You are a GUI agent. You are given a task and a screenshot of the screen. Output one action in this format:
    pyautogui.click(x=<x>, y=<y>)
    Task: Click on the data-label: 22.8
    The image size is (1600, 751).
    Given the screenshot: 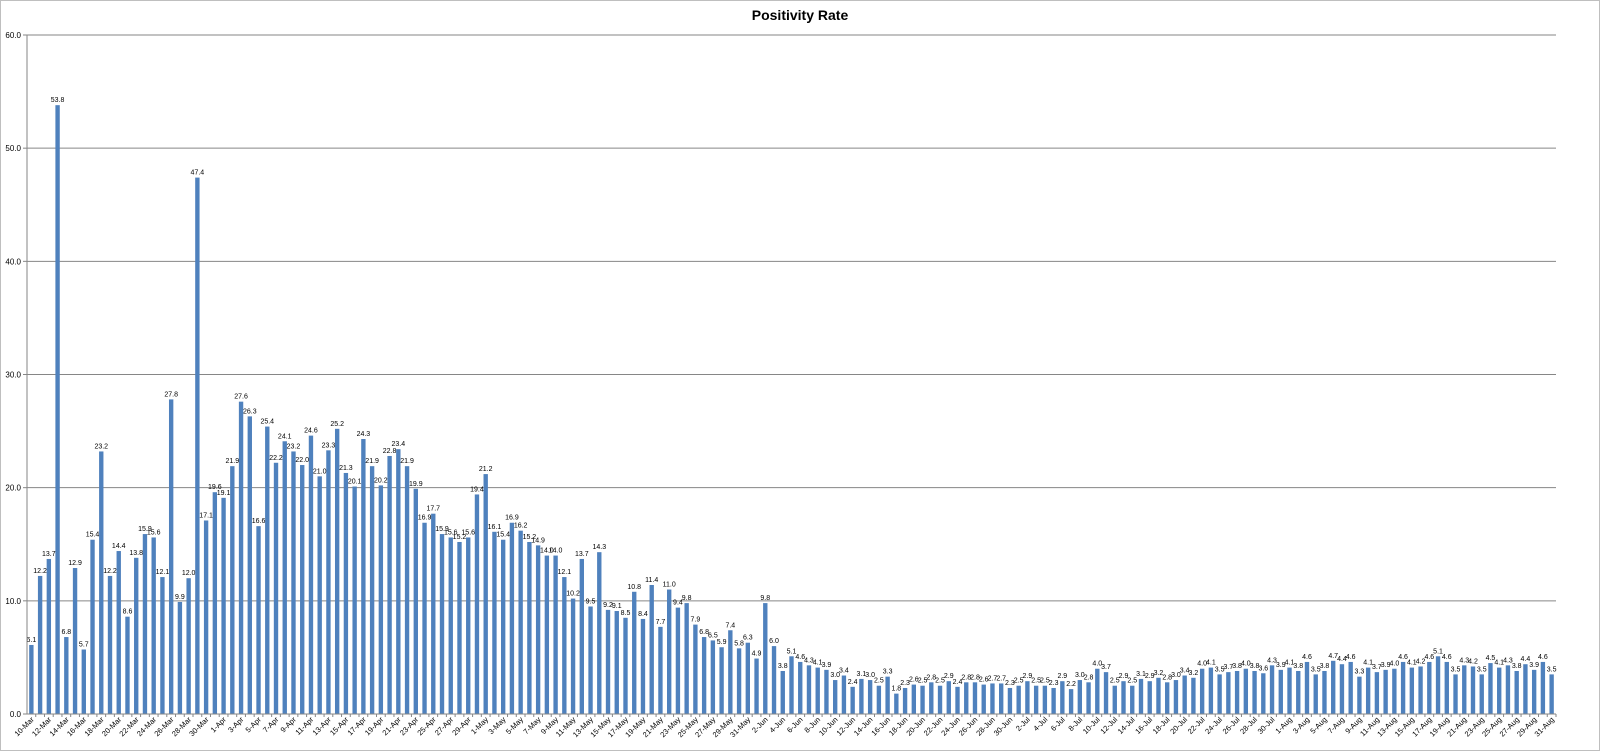 What is the action you would take?
    pyautogui.click(x=390, y=451)
    